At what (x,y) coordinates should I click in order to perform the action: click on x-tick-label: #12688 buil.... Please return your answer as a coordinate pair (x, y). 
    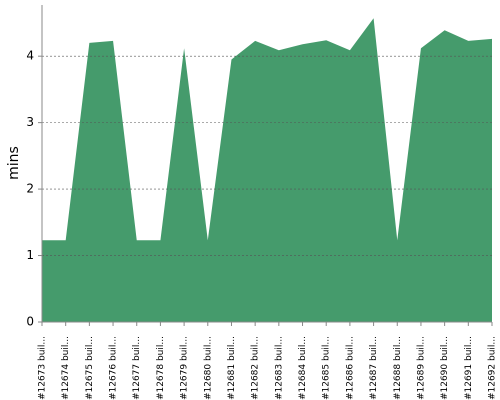
    Looking at the image, I should click on (398, 368).